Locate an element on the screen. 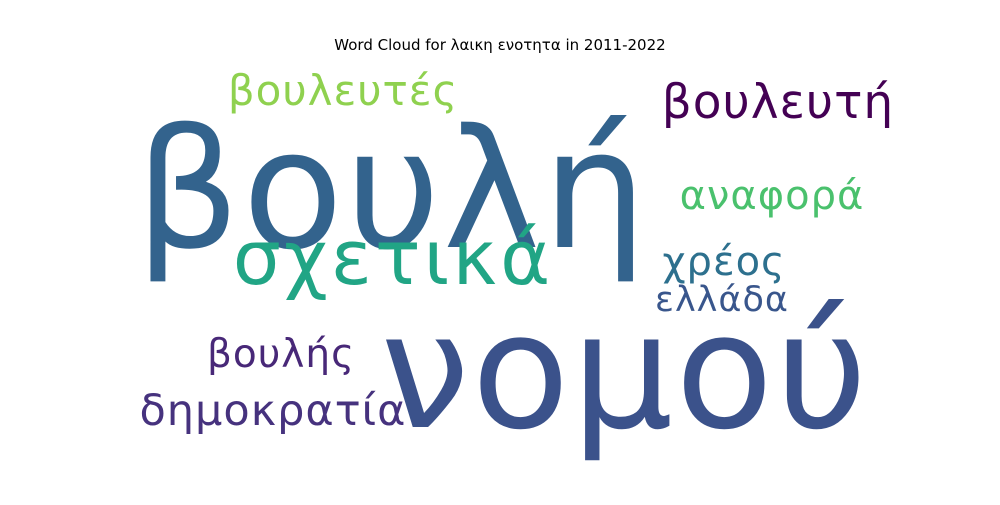 This screenshot has height=505, width=1000. word-7: δημοκρατία is located at coordinates (273, 411).